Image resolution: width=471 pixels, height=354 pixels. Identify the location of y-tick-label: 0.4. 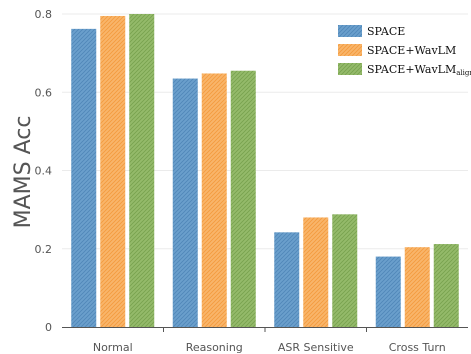
(44, 171).